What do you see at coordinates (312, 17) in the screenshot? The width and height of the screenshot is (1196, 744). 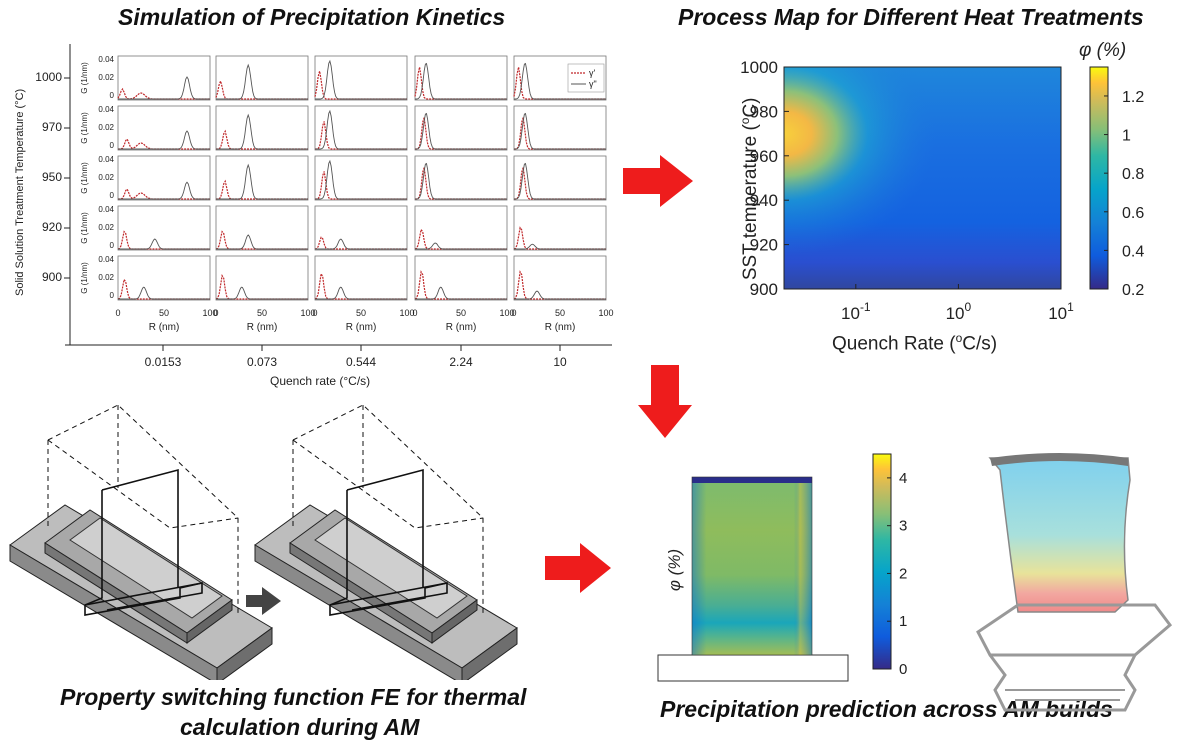 I see `sim-title: Simulation of Precipitation Kinetics` at bounding box center [312, 17].